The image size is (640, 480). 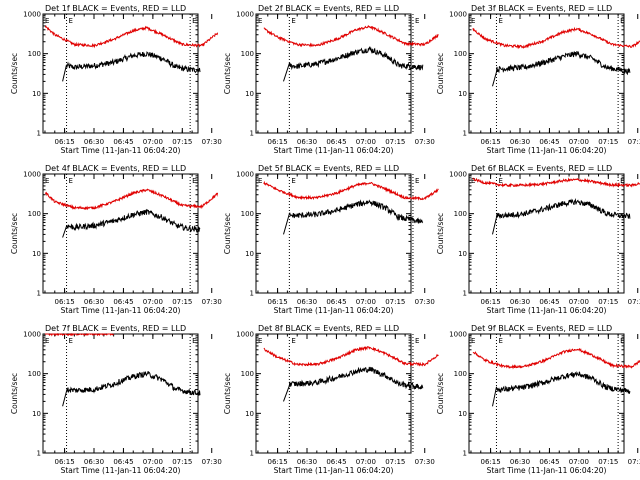 What do you see at coordinates (328, 328) in the screenshot?
I see `panel-title: Det 8f BLACK = Events, RED = LLD` at bounding box center [328, 328].